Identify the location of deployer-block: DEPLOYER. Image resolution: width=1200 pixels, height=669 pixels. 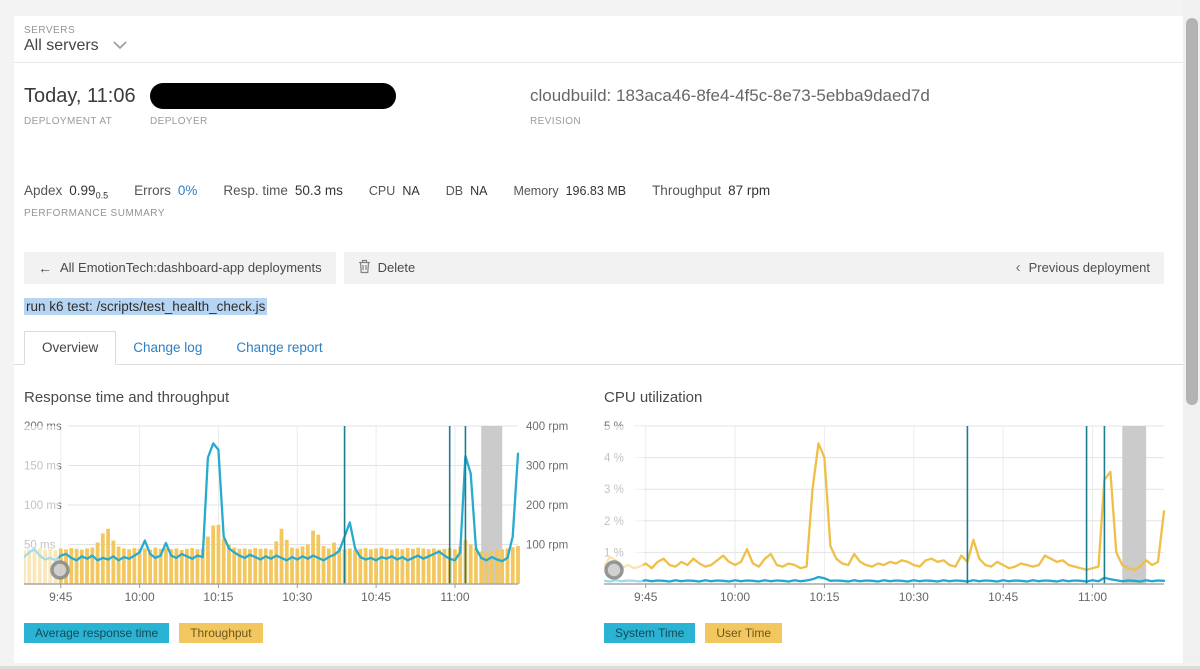
(273, 105).